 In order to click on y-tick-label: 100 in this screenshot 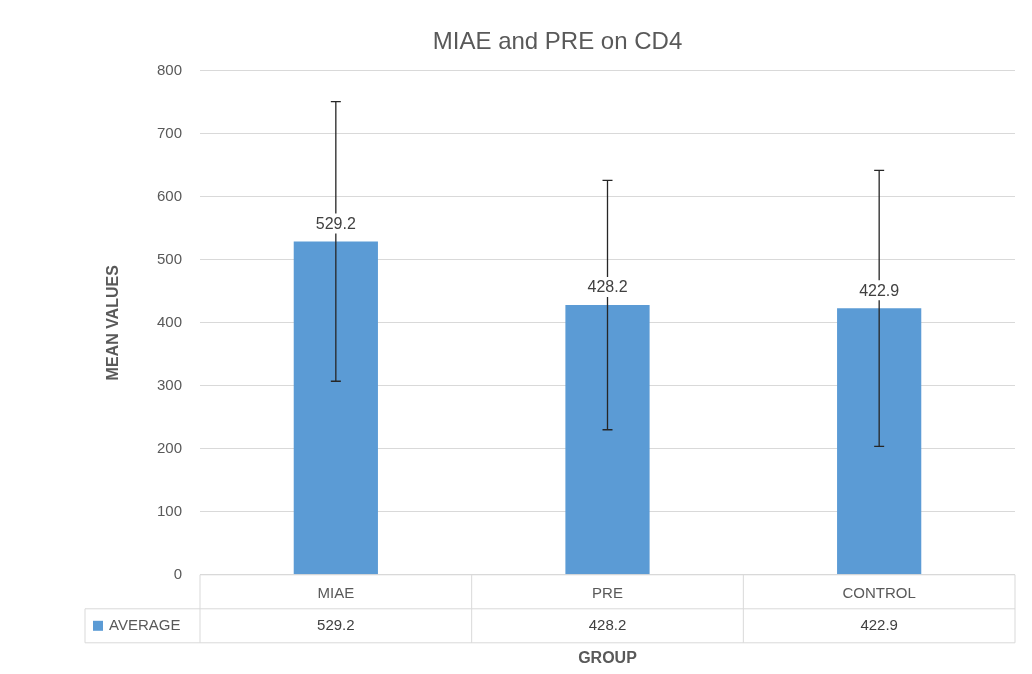, I will do `click(169, 510)`.